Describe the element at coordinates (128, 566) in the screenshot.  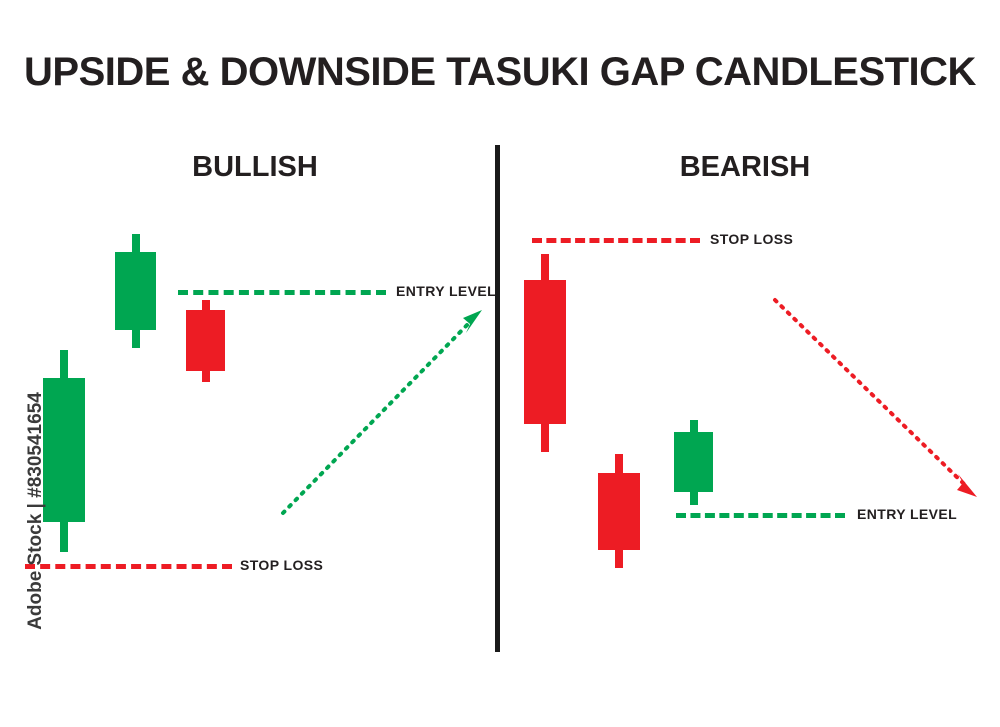
I see `stop-loss-line-bullish` at that location.